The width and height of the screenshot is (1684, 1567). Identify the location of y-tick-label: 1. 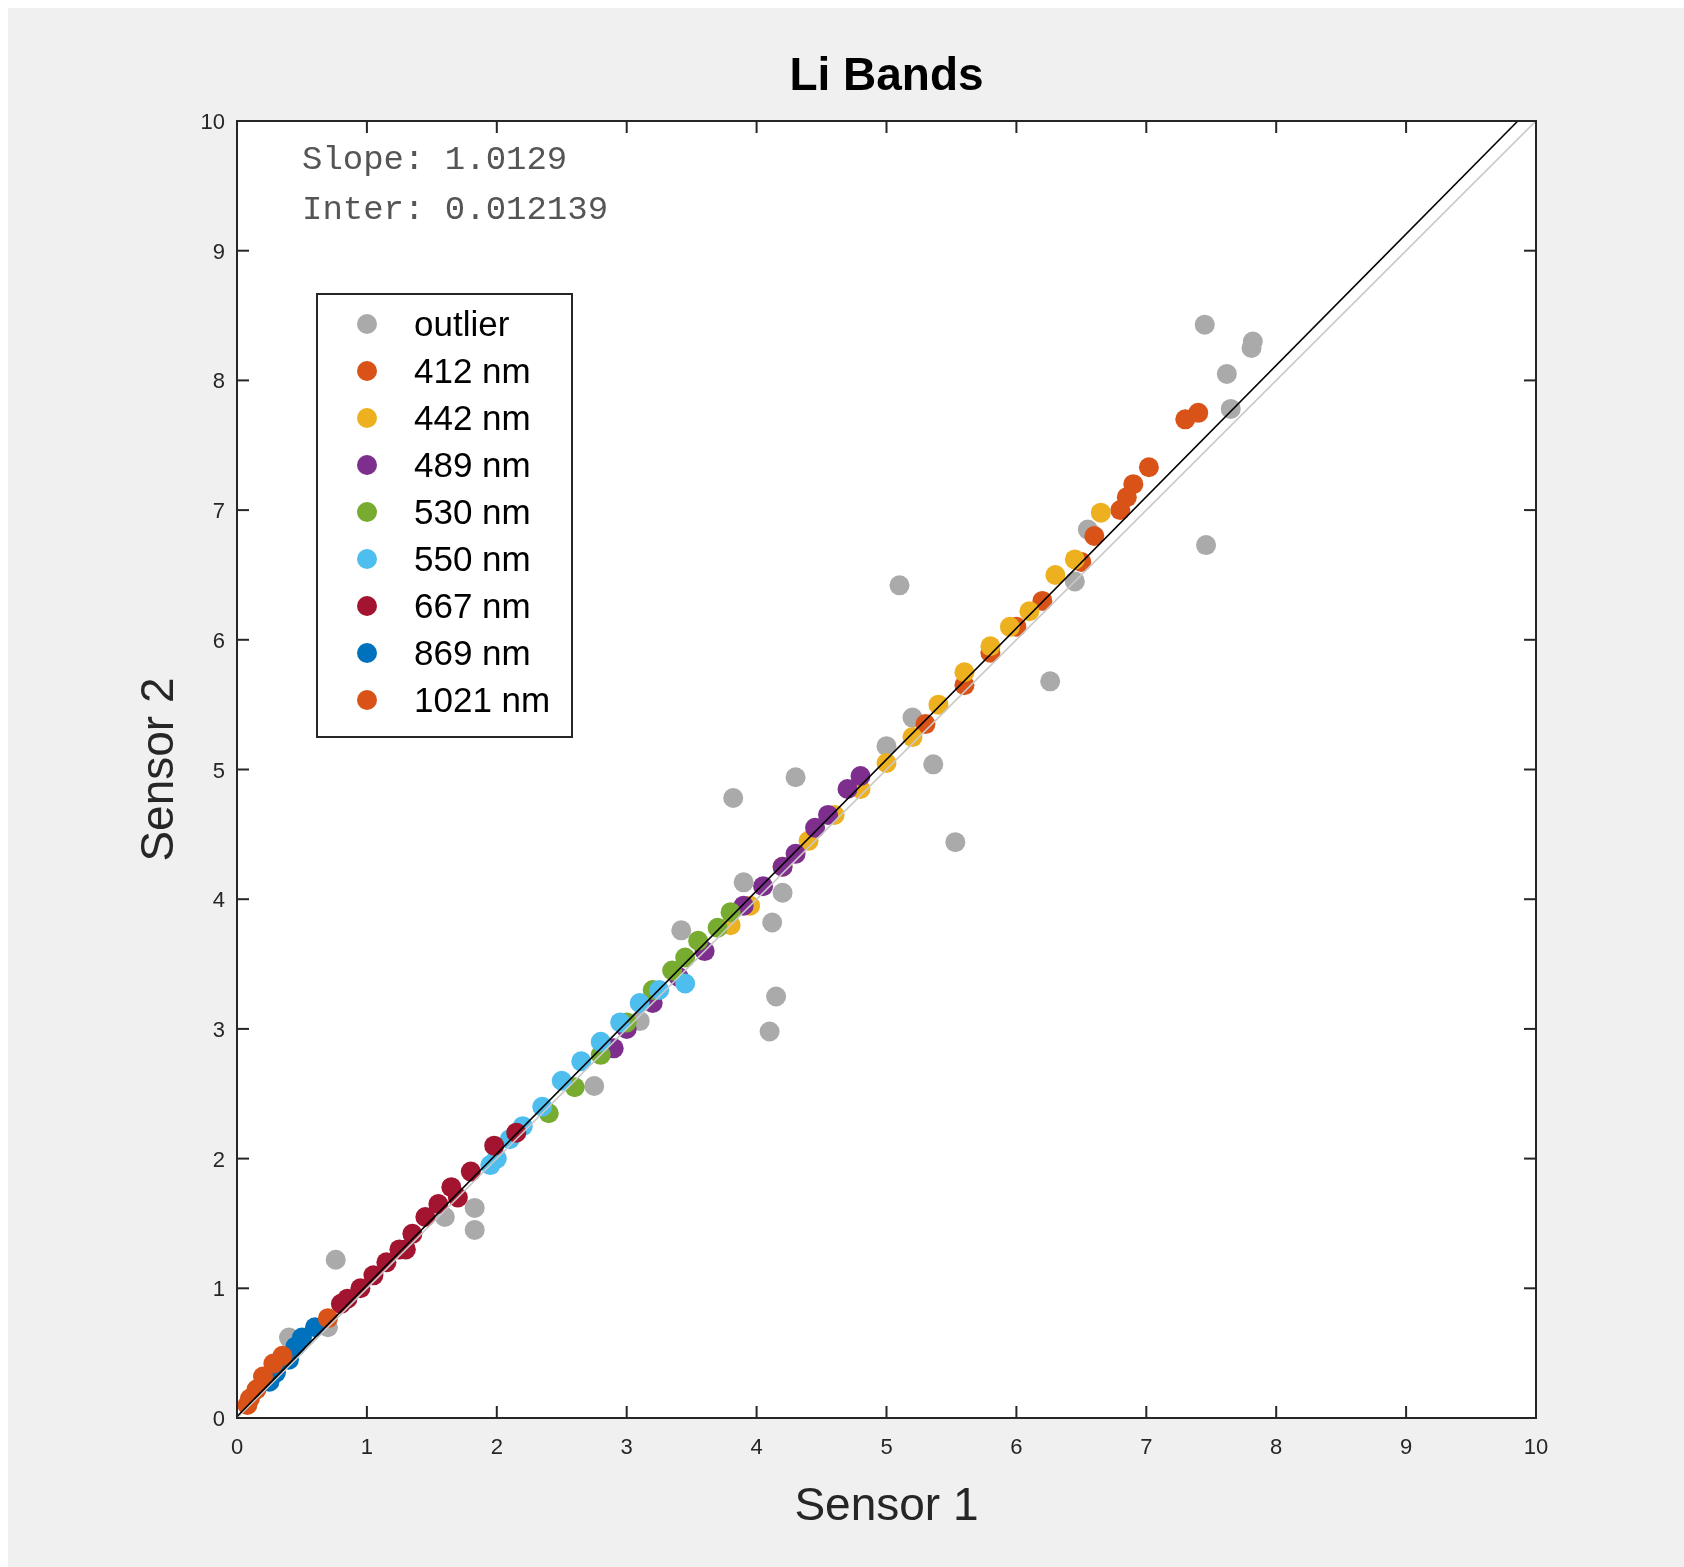
(218, 1289).